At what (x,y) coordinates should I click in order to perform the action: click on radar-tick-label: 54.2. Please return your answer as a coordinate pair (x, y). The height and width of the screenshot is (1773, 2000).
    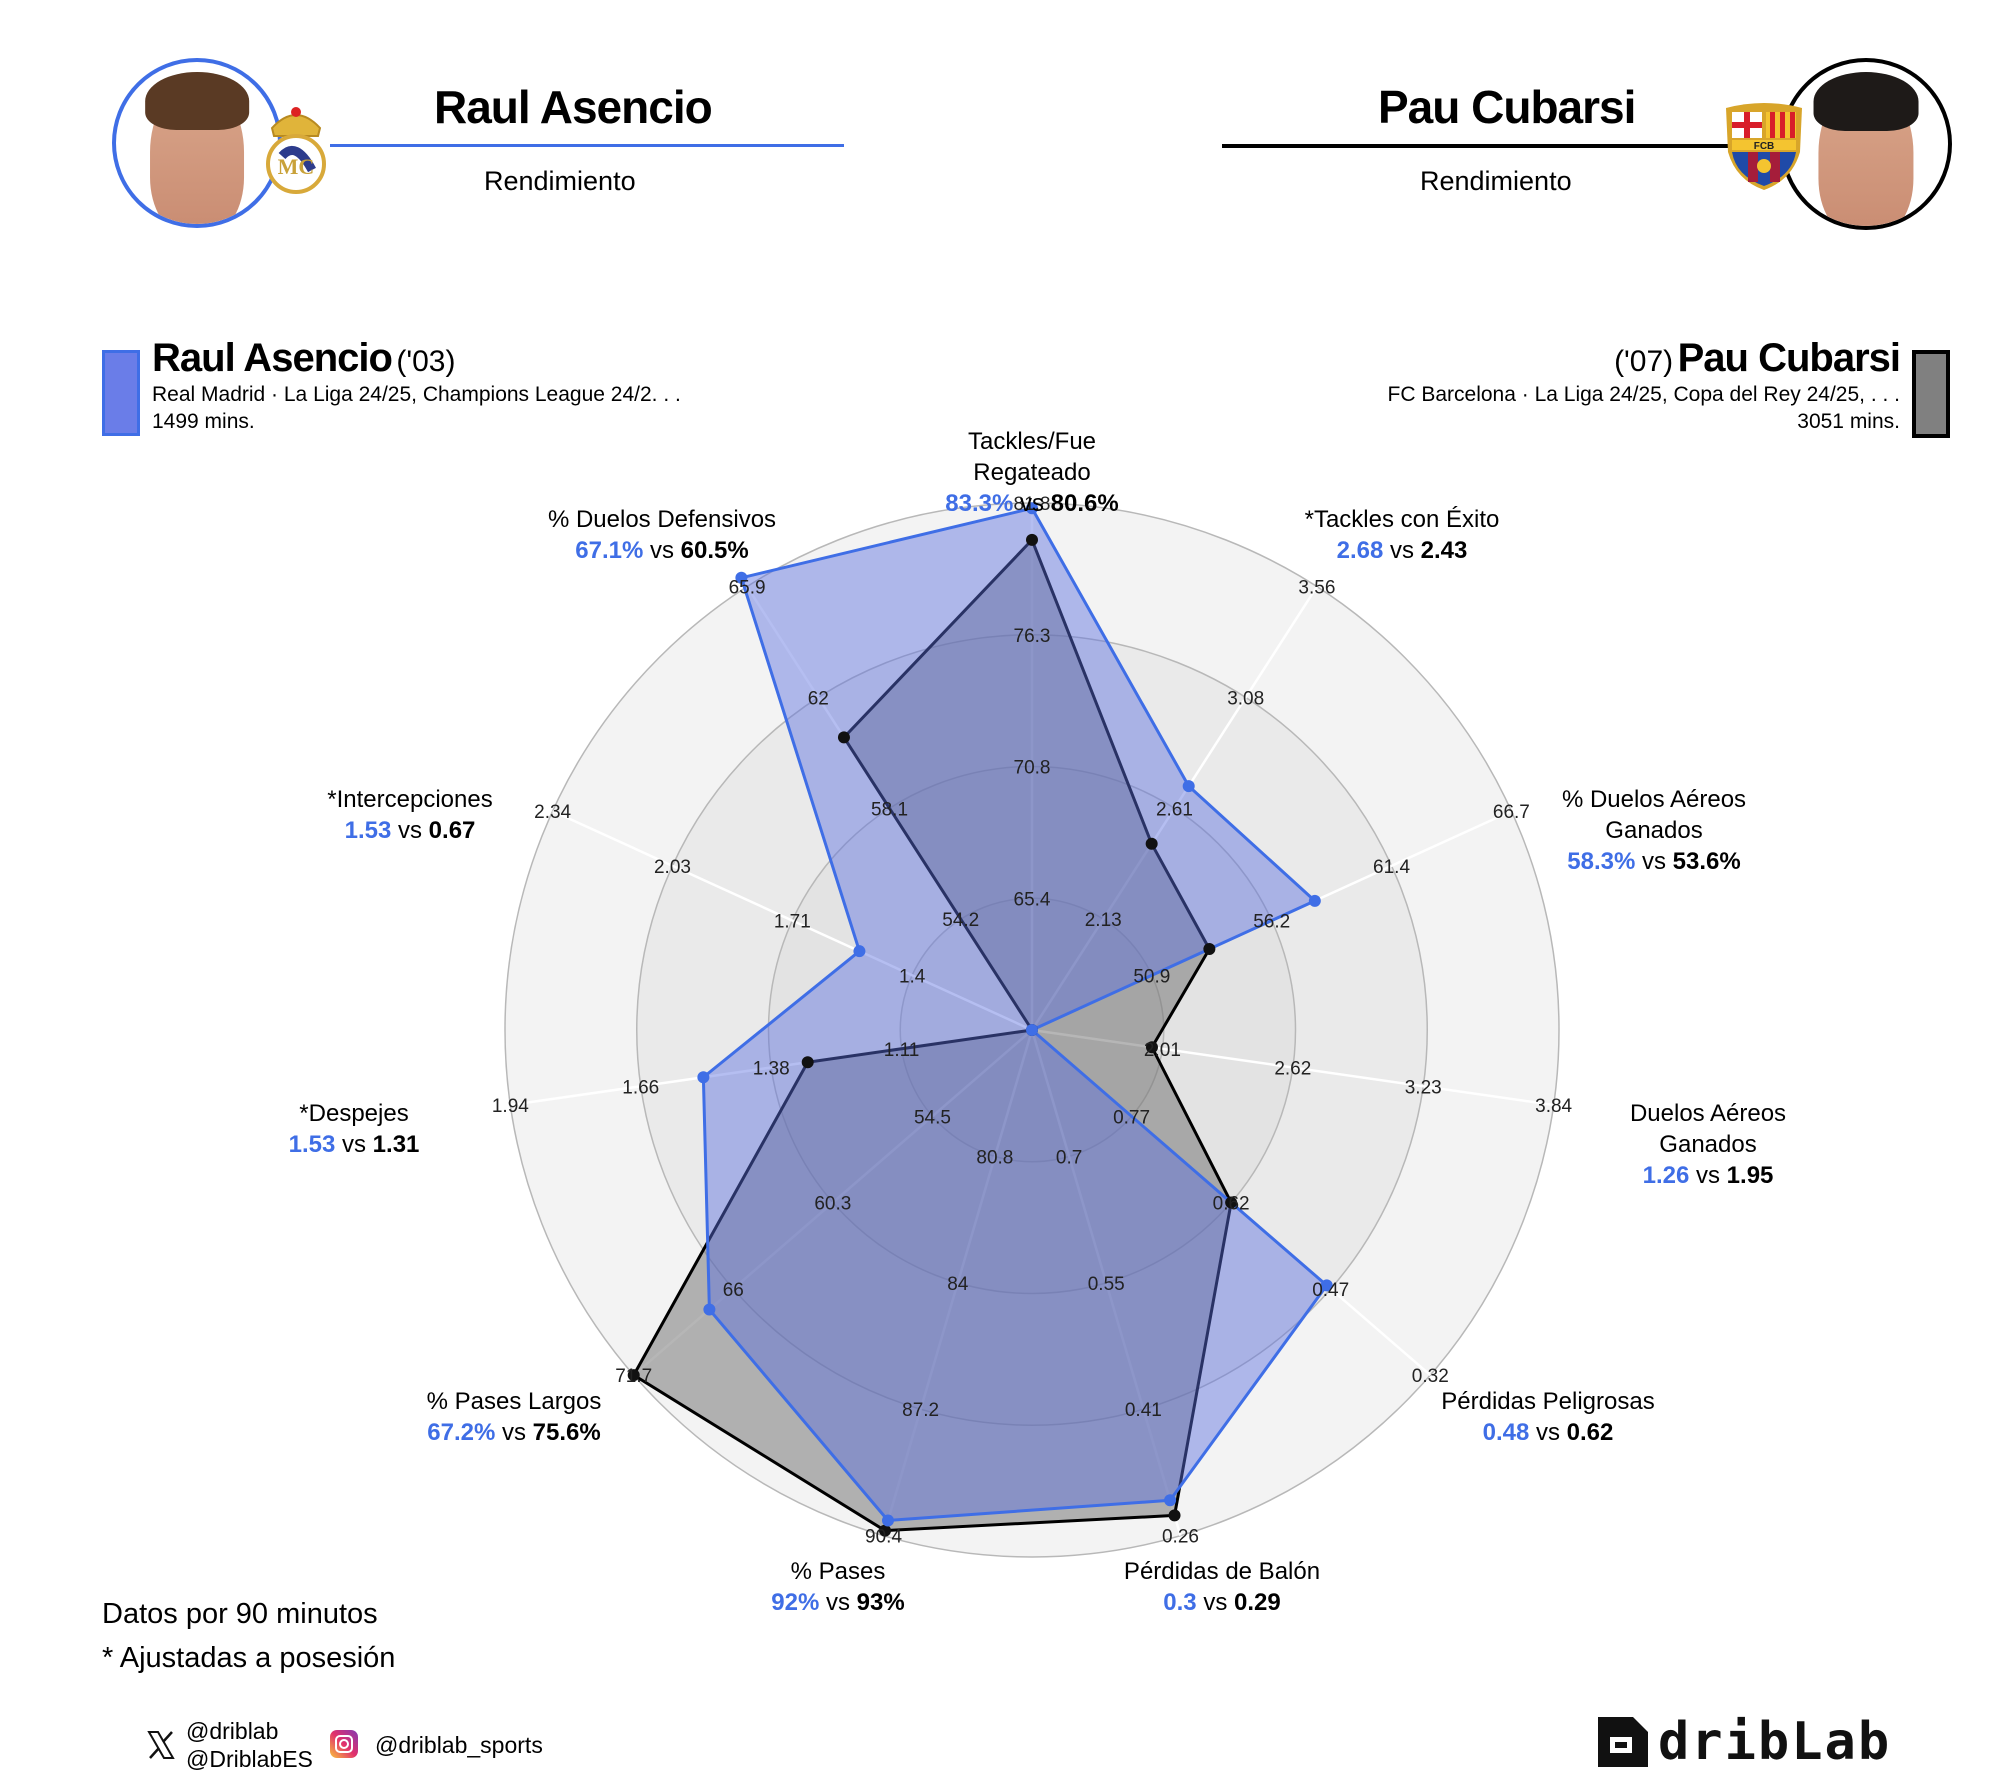
    Looking at the image, I should click on (960, 920).